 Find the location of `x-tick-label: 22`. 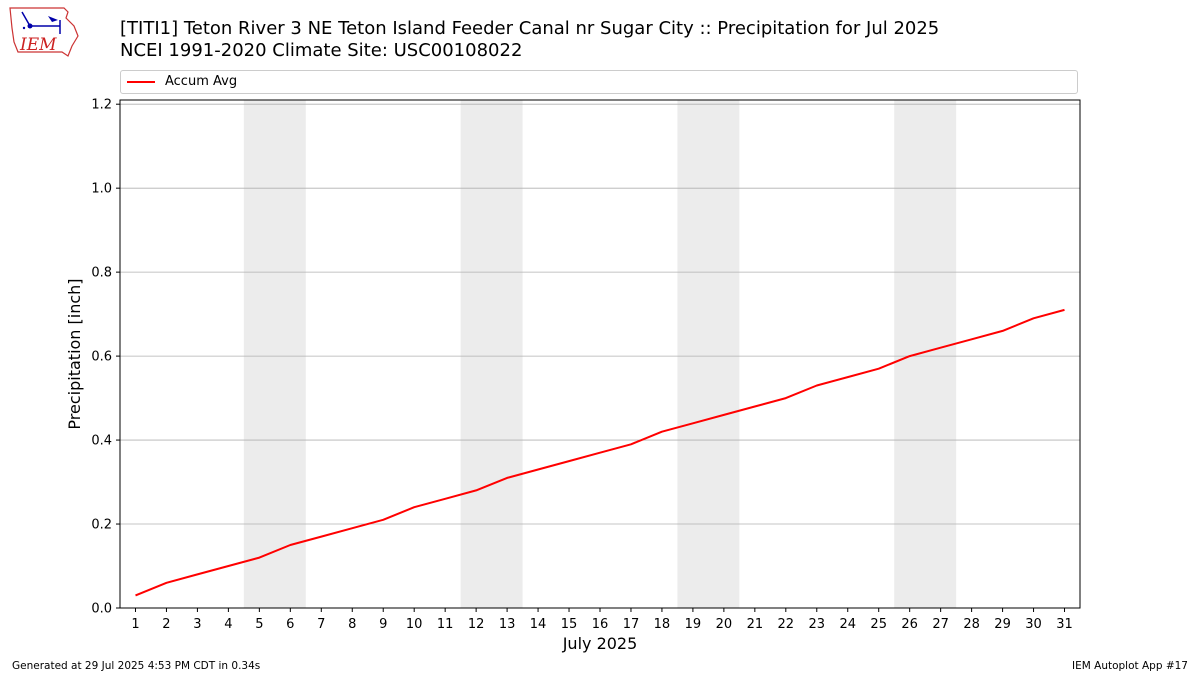

x-tick-label: 22 is located at coordinates (786, 624).